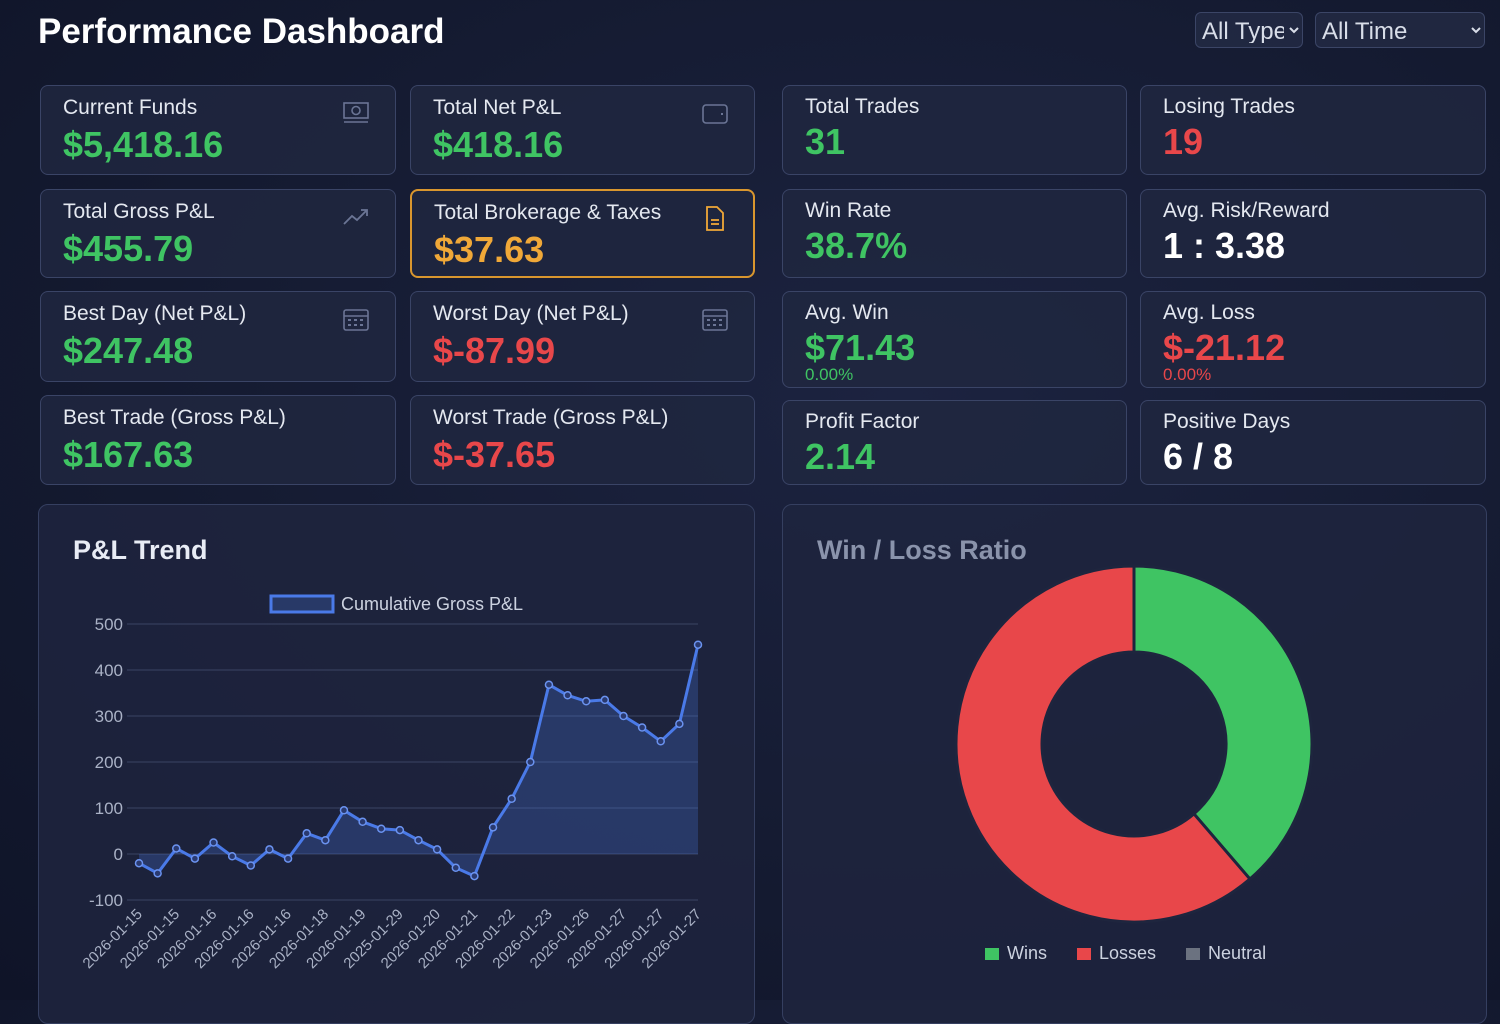  I want to click on money-icon, so click(356, 112).